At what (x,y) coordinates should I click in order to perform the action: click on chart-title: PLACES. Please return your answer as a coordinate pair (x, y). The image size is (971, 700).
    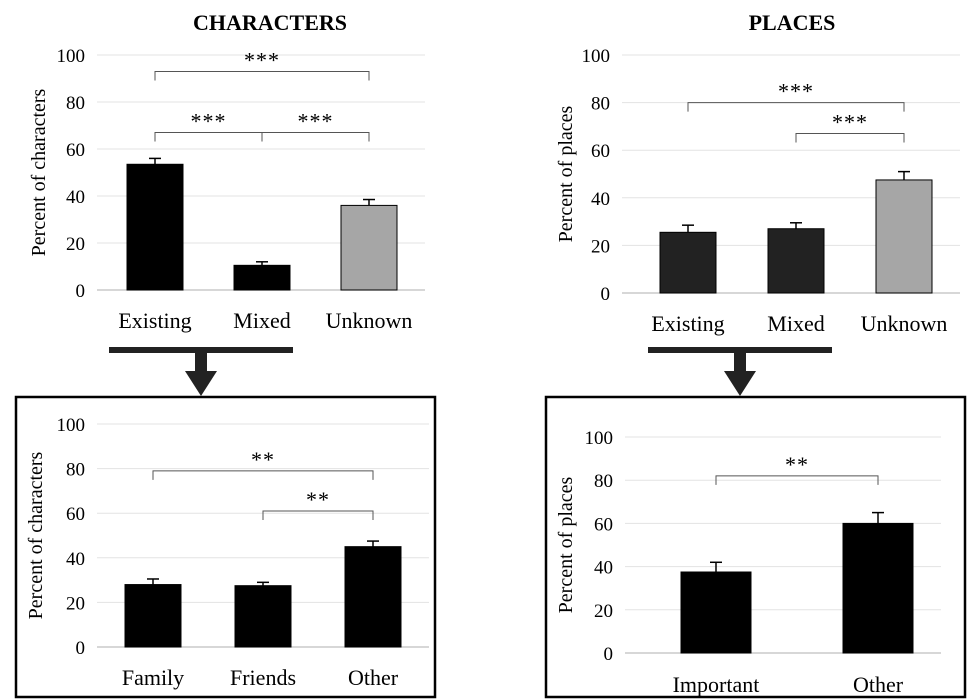
    Looking at the image, I should click on (792, 22).